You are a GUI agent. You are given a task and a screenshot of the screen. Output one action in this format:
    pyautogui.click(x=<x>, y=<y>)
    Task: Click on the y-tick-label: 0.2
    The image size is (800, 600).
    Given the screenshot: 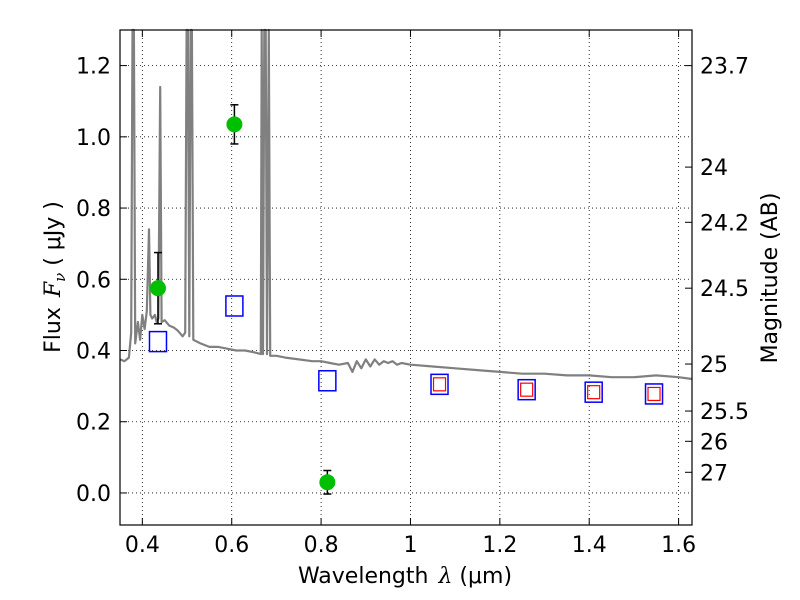 What is the action you would take?
    pyautogui.click(x=93, y=423)
    